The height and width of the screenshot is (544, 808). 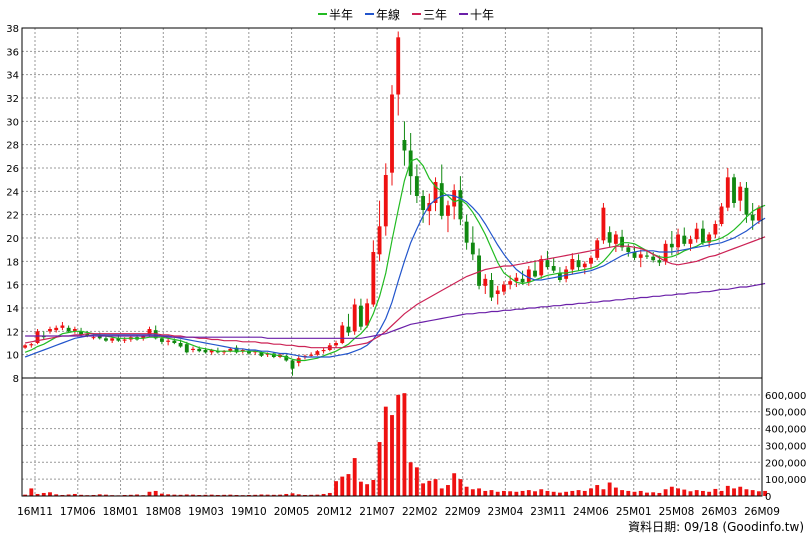 What do you see at coordinates (763, 527) in the screenshot?
I see `source-label: (Goodinfo.tw)` at bounding box center [763, 527].